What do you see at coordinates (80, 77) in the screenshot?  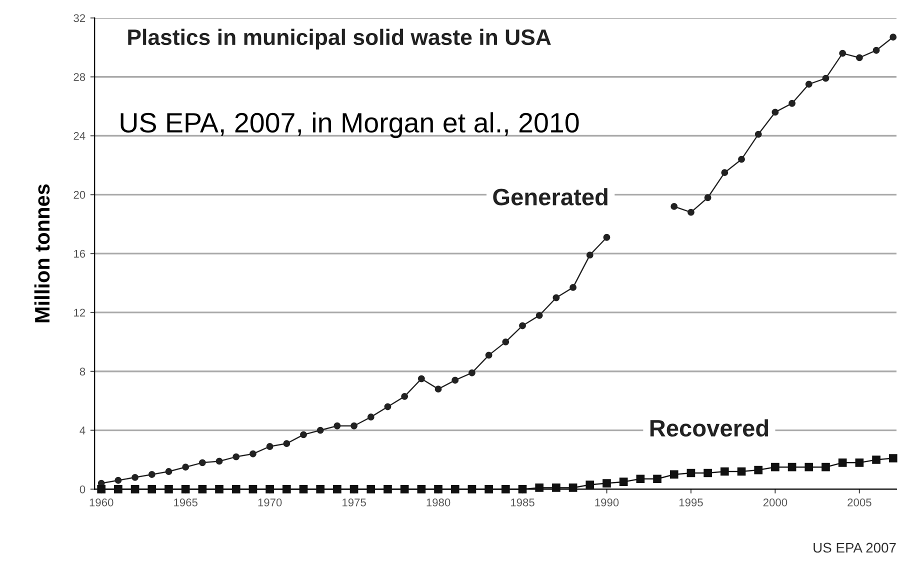 I see `y-tick-label: 28` at bounding box center [80, 77].